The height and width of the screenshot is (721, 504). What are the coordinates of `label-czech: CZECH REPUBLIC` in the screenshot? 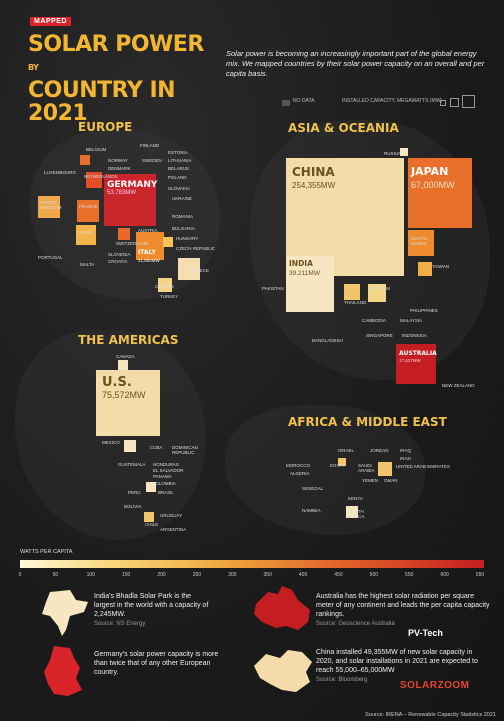 It's located at (196, 248).